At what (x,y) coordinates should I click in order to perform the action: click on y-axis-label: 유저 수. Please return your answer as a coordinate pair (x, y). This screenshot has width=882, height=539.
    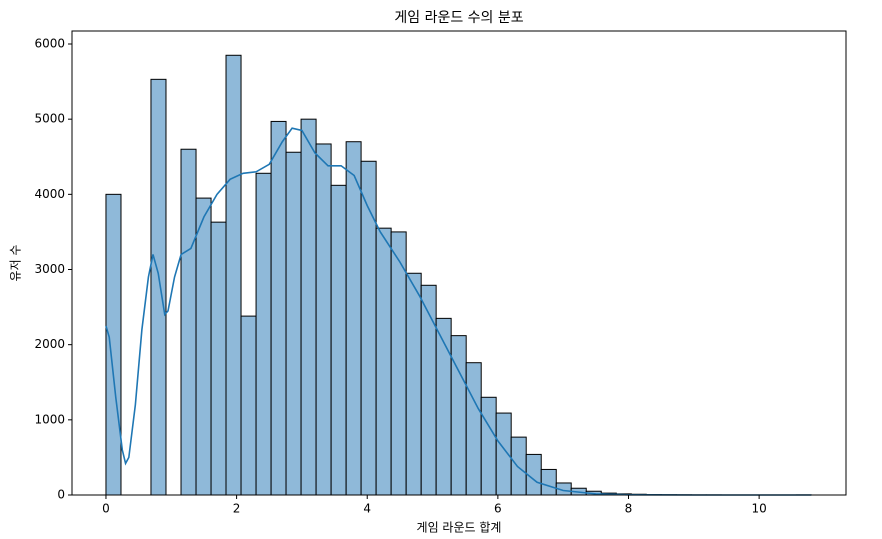
    Looking at the image, I should click on (16, 263).